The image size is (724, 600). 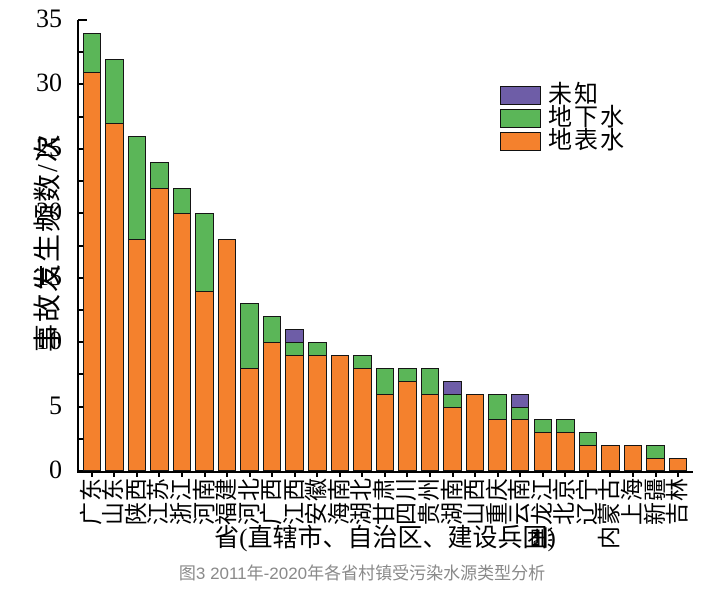 What do you see at coordinates (49, 147) in the screenshot?
I see `y-tick-label: 25` at bounding box center [49, 147].